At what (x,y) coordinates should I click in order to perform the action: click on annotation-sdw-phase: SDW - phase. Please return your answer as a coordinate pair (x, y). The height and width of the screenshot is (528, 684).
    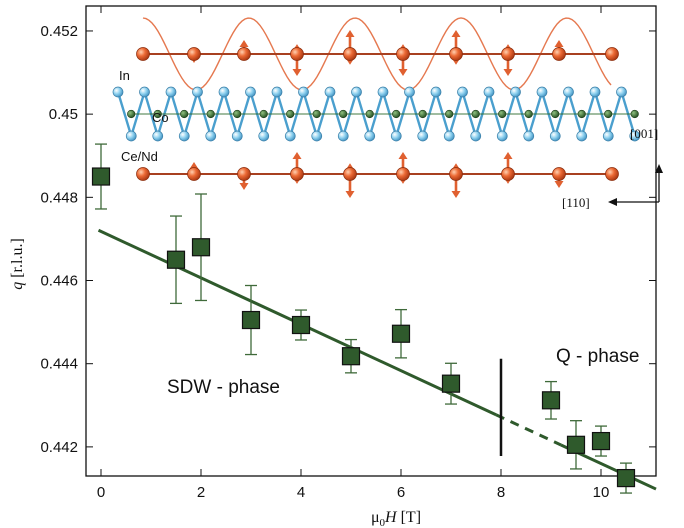
    Looking at the image, I should click on (223, 387).